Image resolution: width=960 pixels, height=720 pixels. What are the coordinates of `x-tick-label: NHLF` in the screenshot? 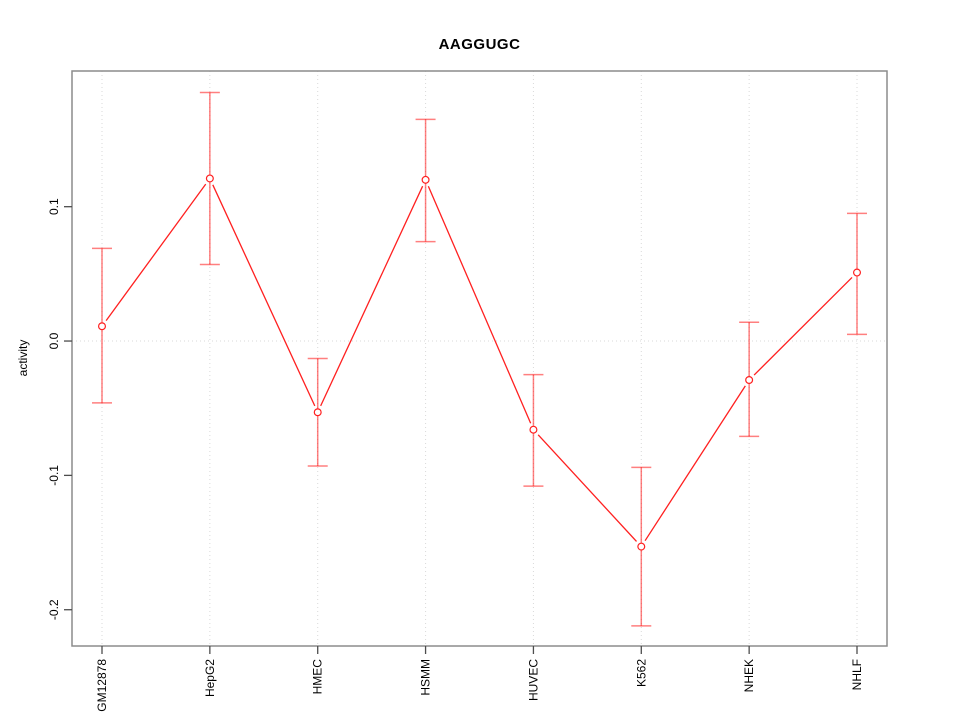 It's located at (857, 674).